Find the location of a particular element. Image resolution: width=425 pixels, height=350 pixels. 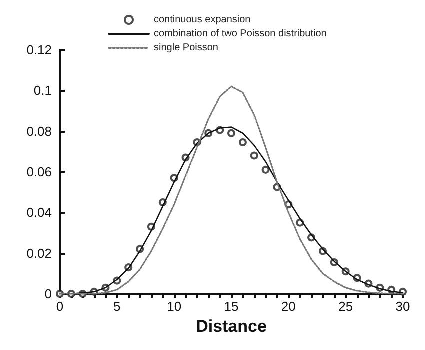

y-tick-label: 0.1 is located at coordinates (43, 90).